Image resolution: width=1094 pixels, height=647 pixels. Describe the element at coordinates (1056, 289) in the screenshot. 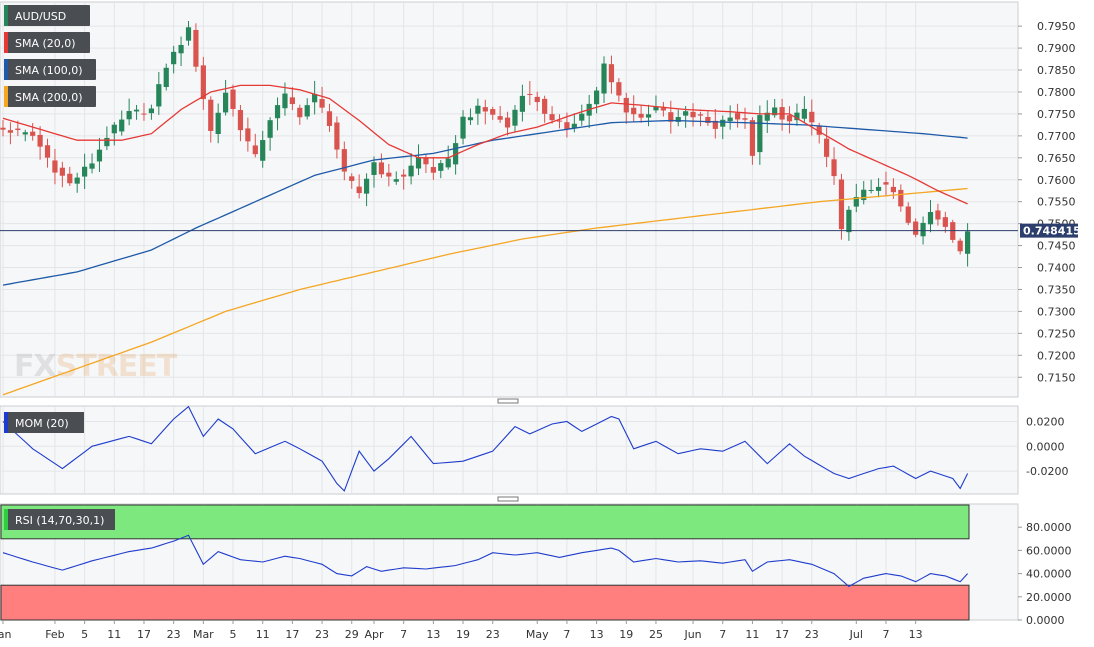

I see `y-tick-label: 0.7350` at that location.